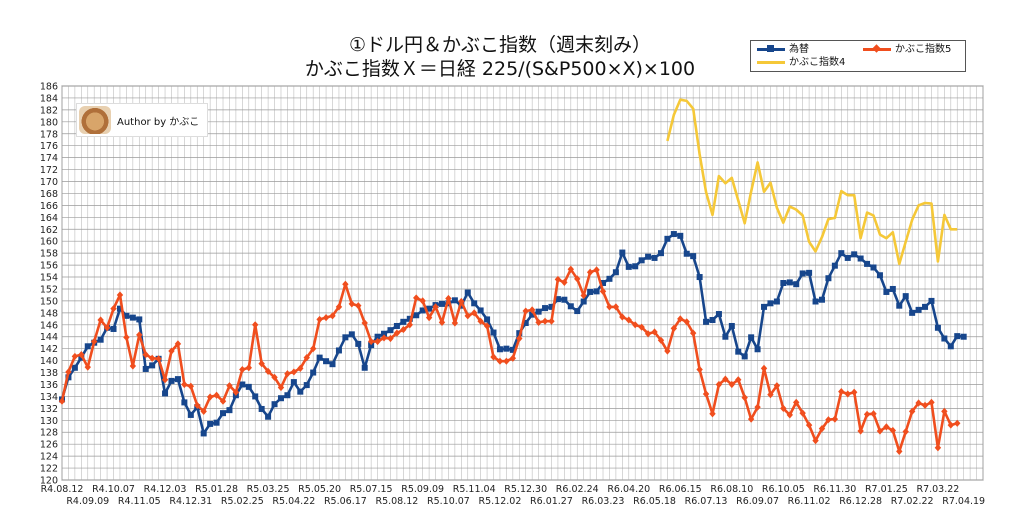  Describe the element at coordinates (770, 48) in the screenshot. I see `square-marker-icon` at that location.